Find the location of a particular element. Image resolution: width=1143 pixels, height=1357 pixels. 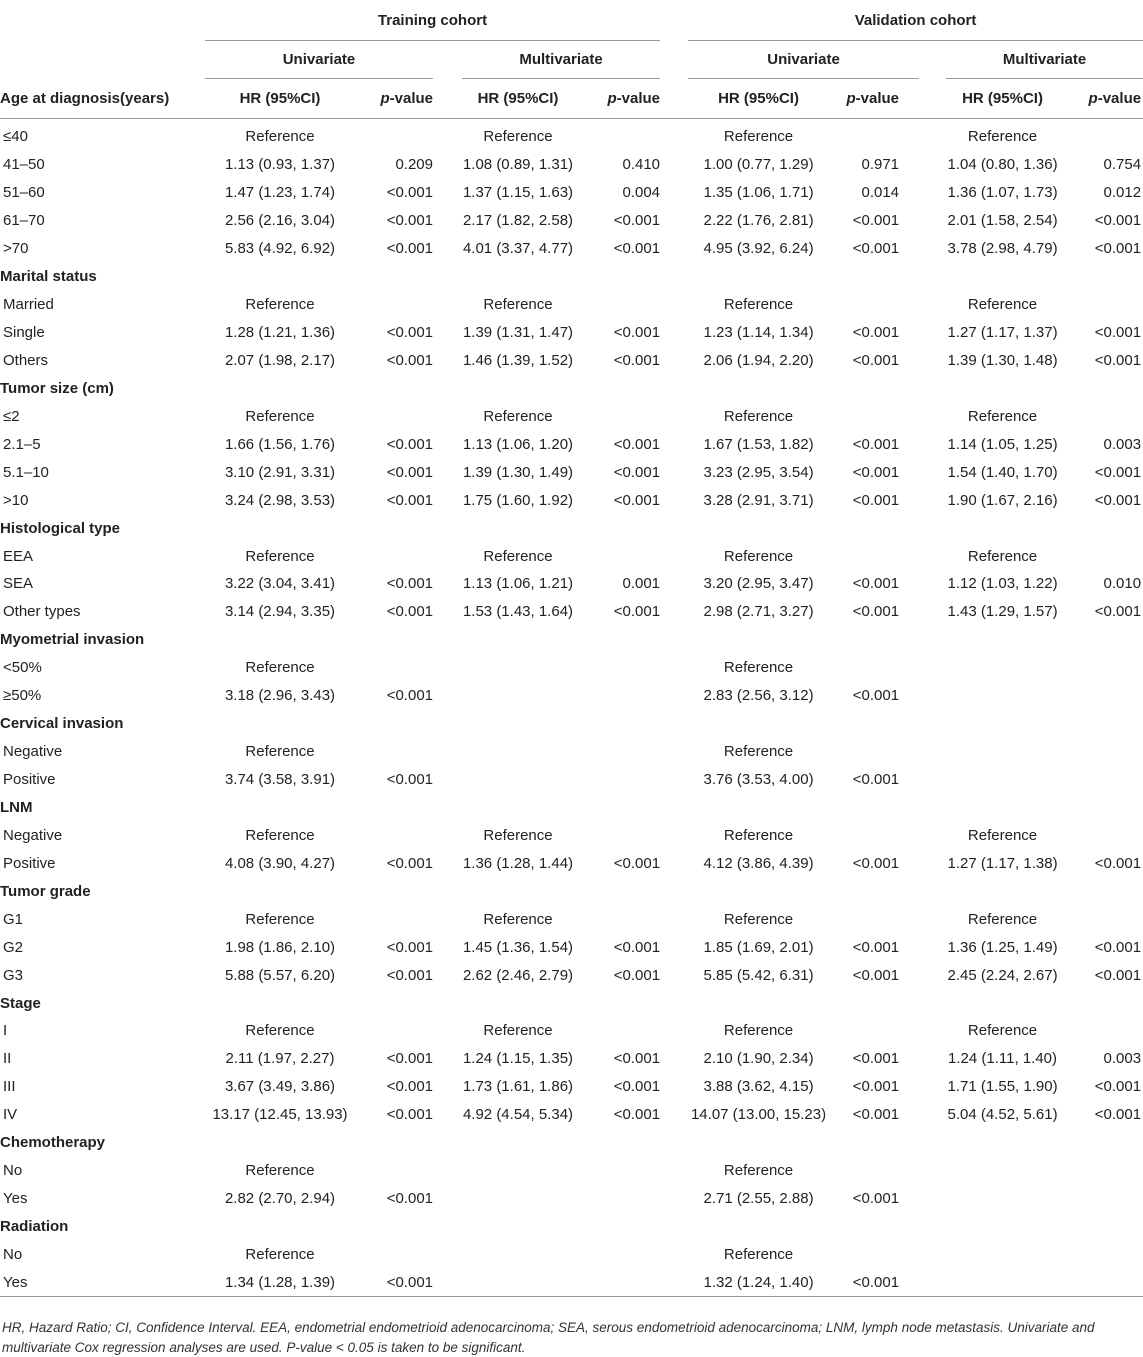

validation-univariate-p: 0.971 is located at coordinates (880, 165).